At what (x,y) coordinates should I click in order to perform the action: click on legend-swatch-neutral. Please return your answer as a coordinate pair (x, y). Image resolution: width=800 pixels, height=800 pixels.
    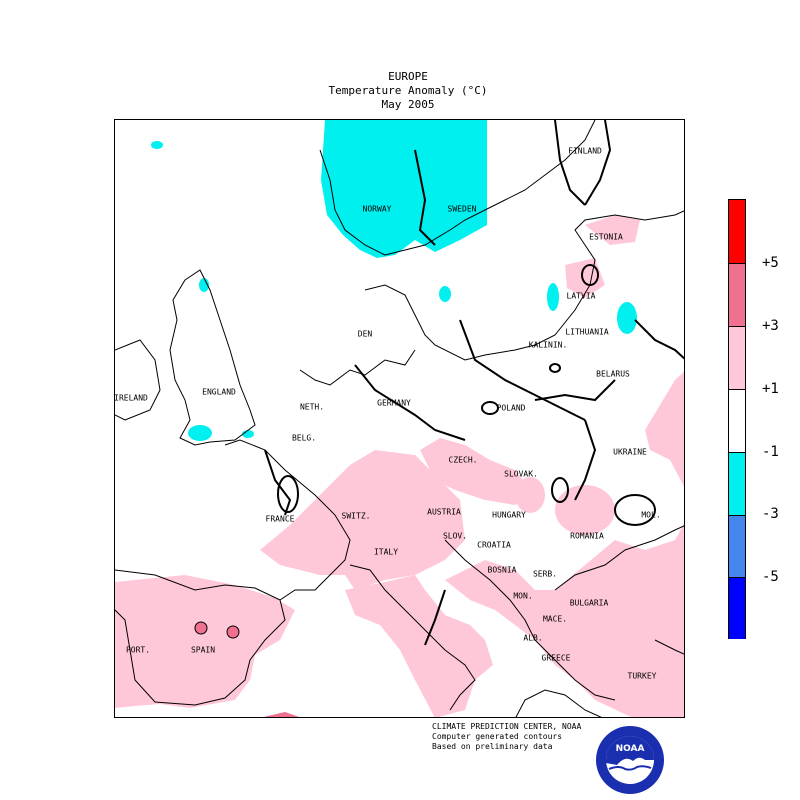
    Looking at the image, I should click on (737, 421).